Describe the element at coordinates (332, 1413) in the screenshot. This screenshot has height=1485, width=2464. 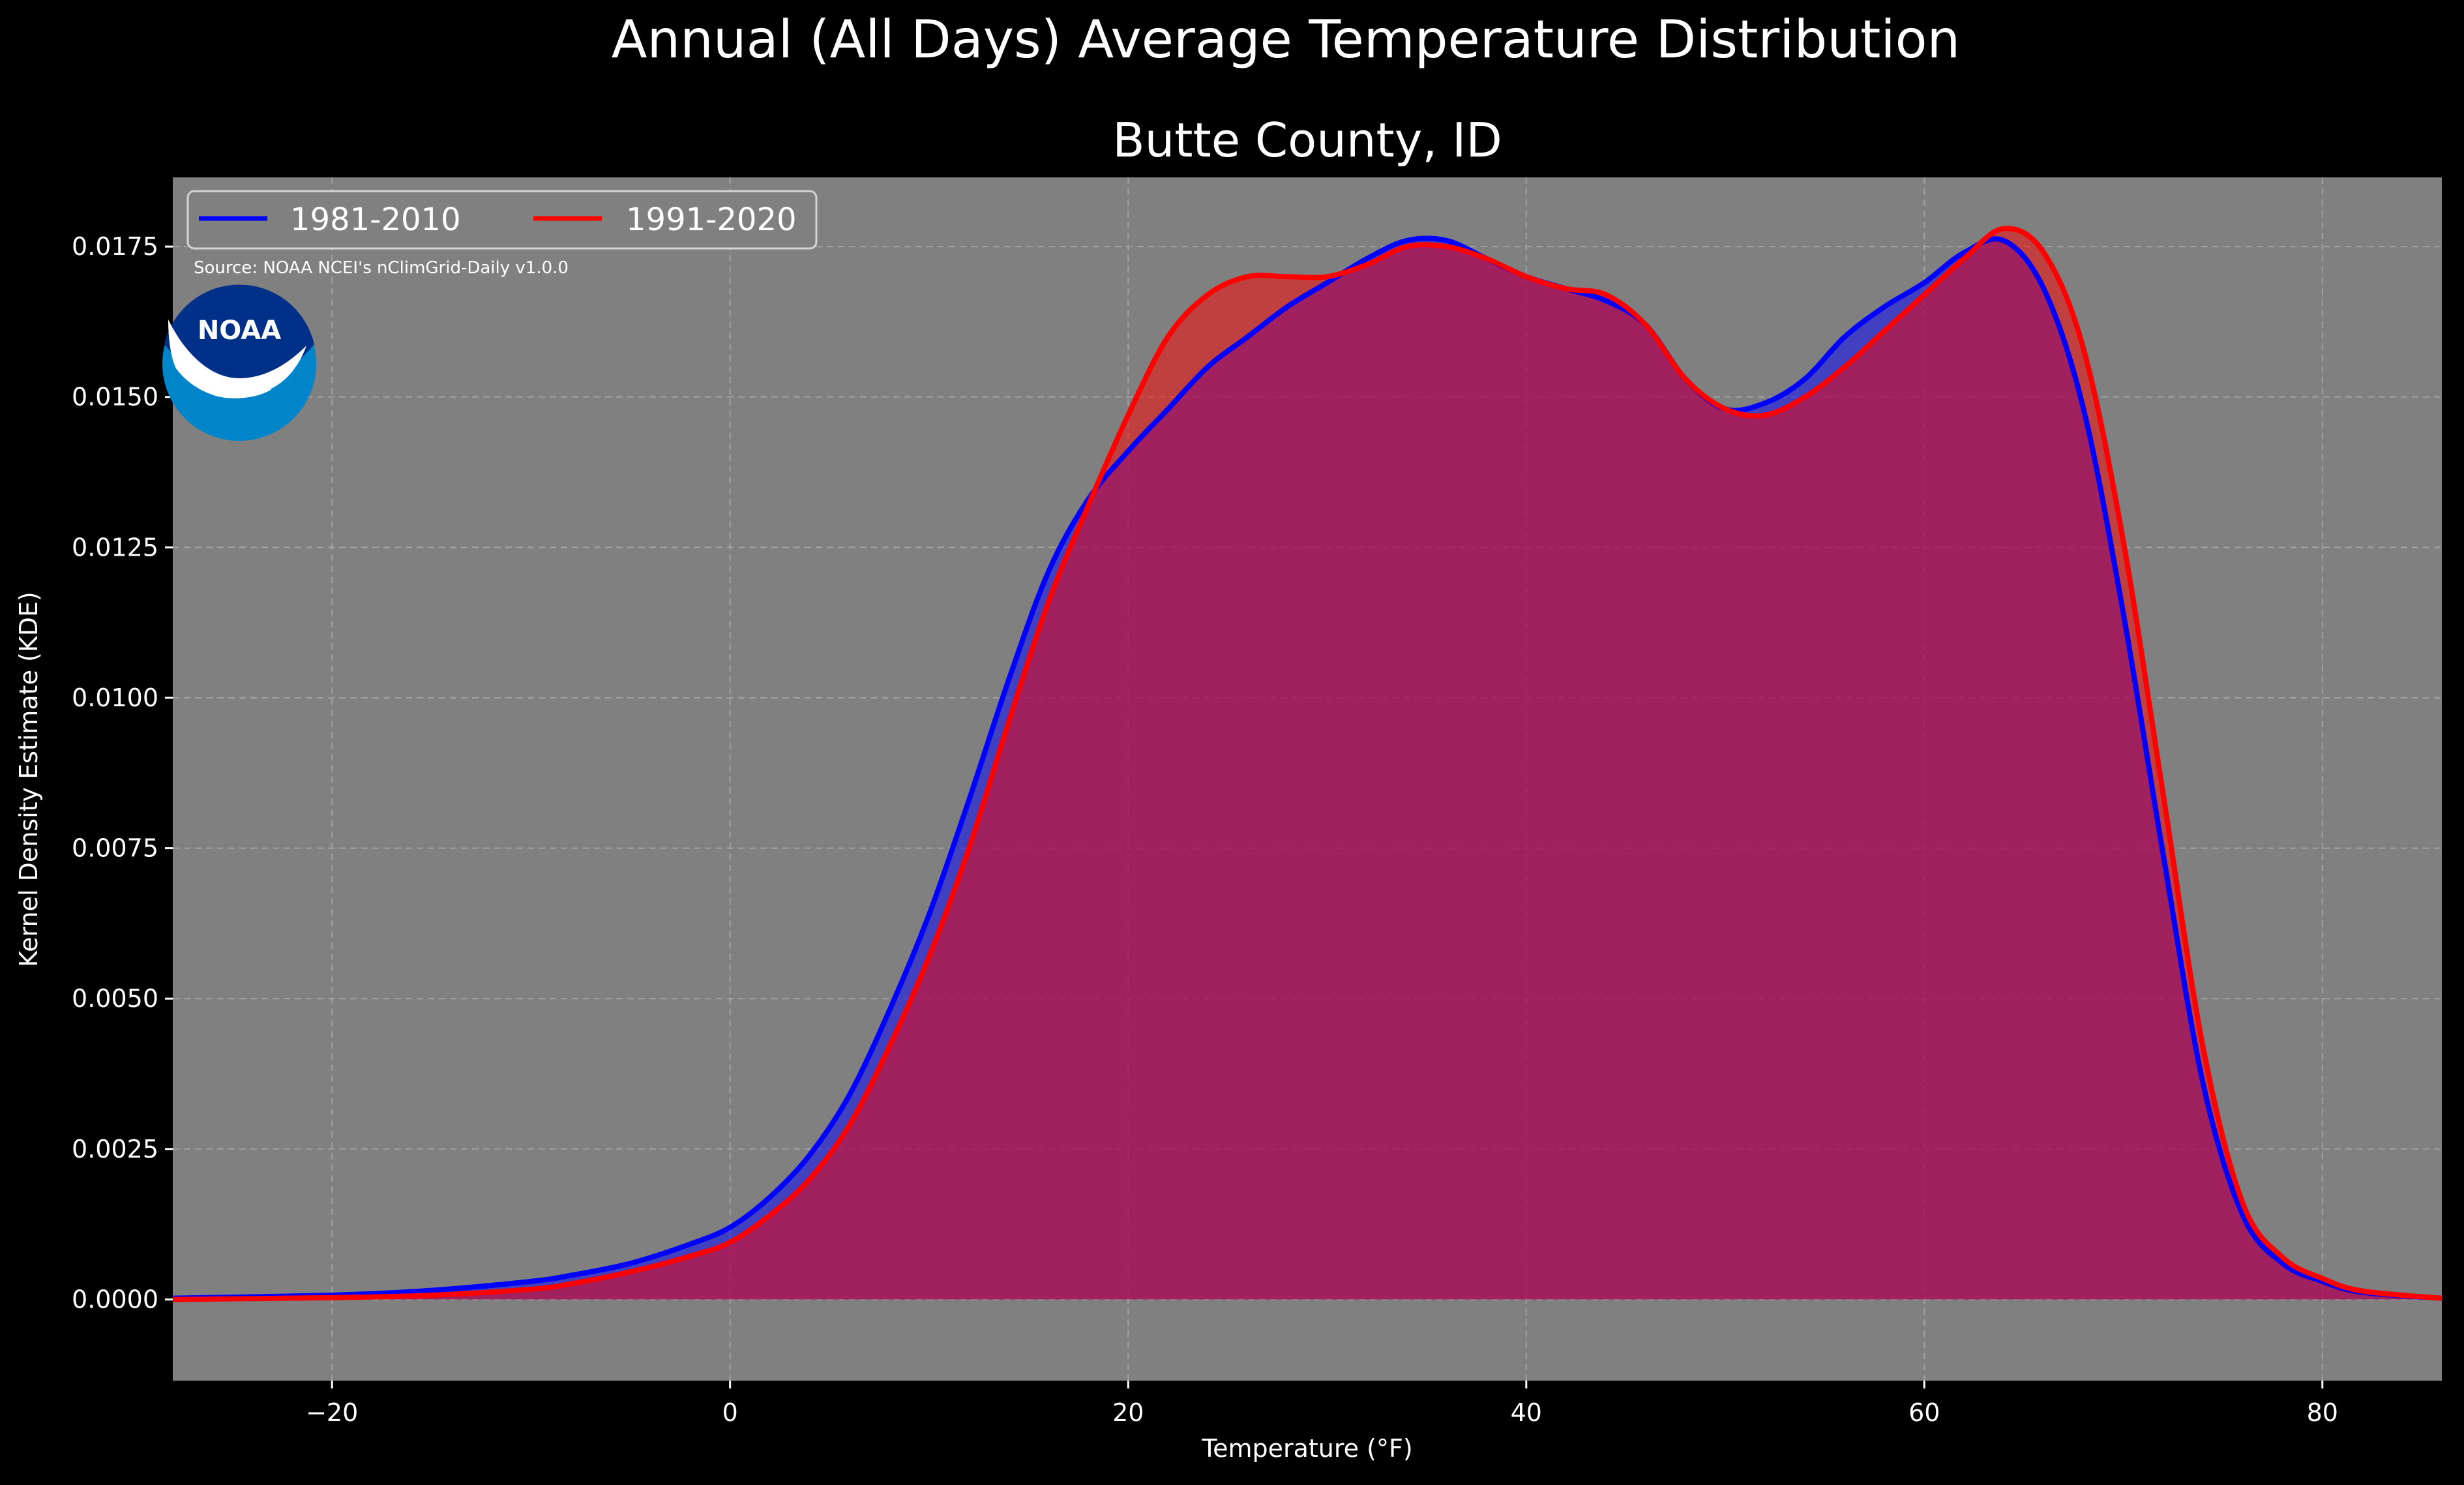
I see `x-tick-label: −20` at that location.